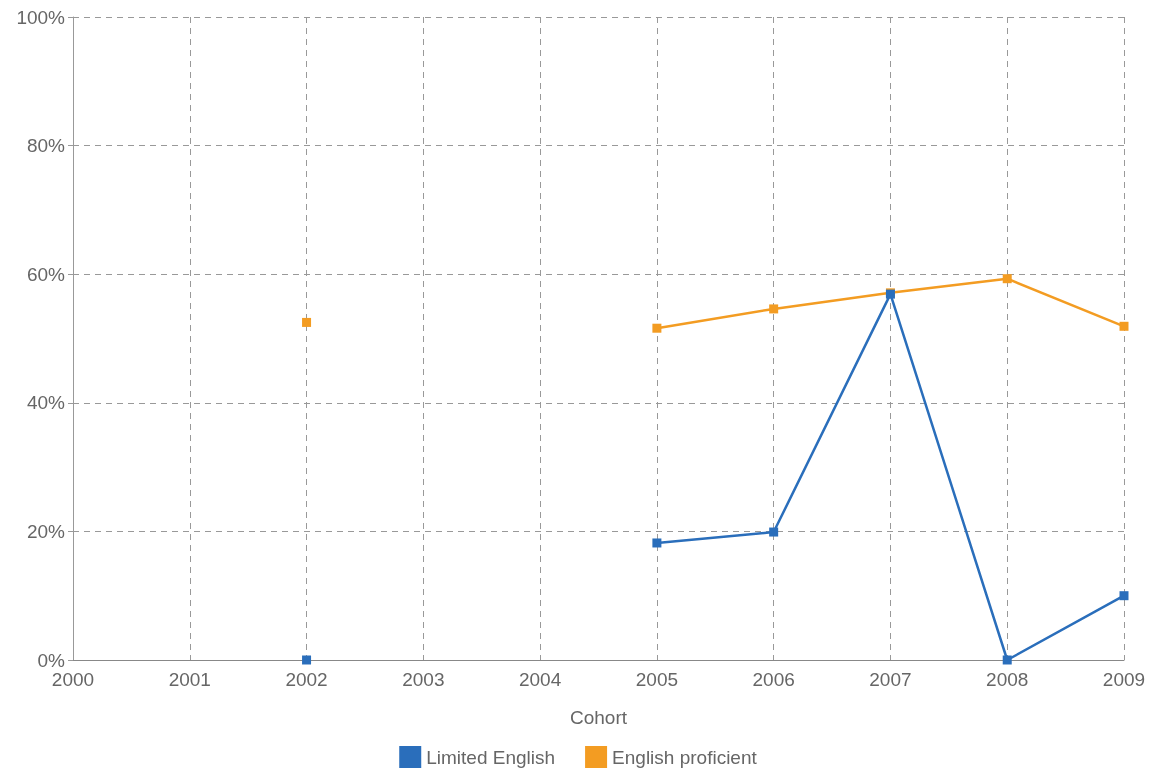  I want to click on y-tick-label: 100%, so click(41, 17).